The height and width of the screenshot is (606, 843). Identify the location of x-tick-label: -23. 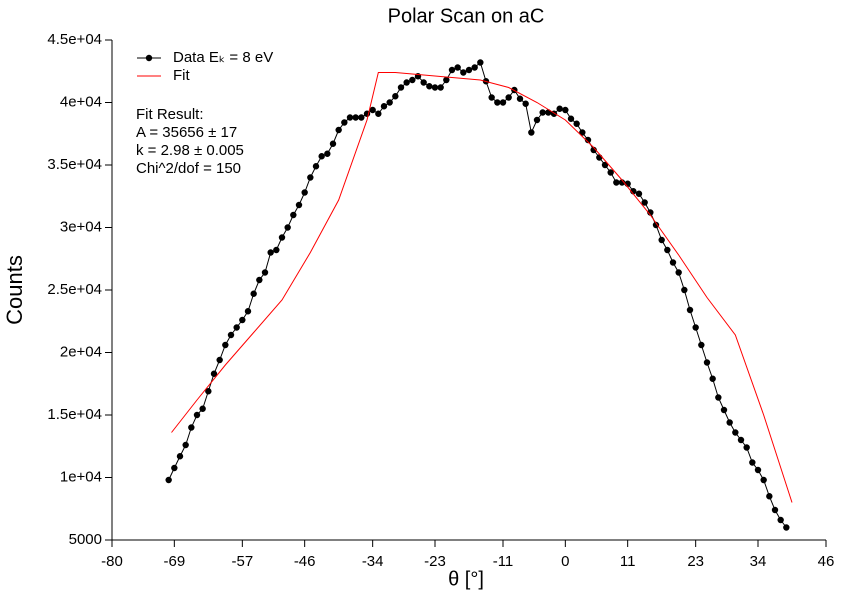
(435, 561).